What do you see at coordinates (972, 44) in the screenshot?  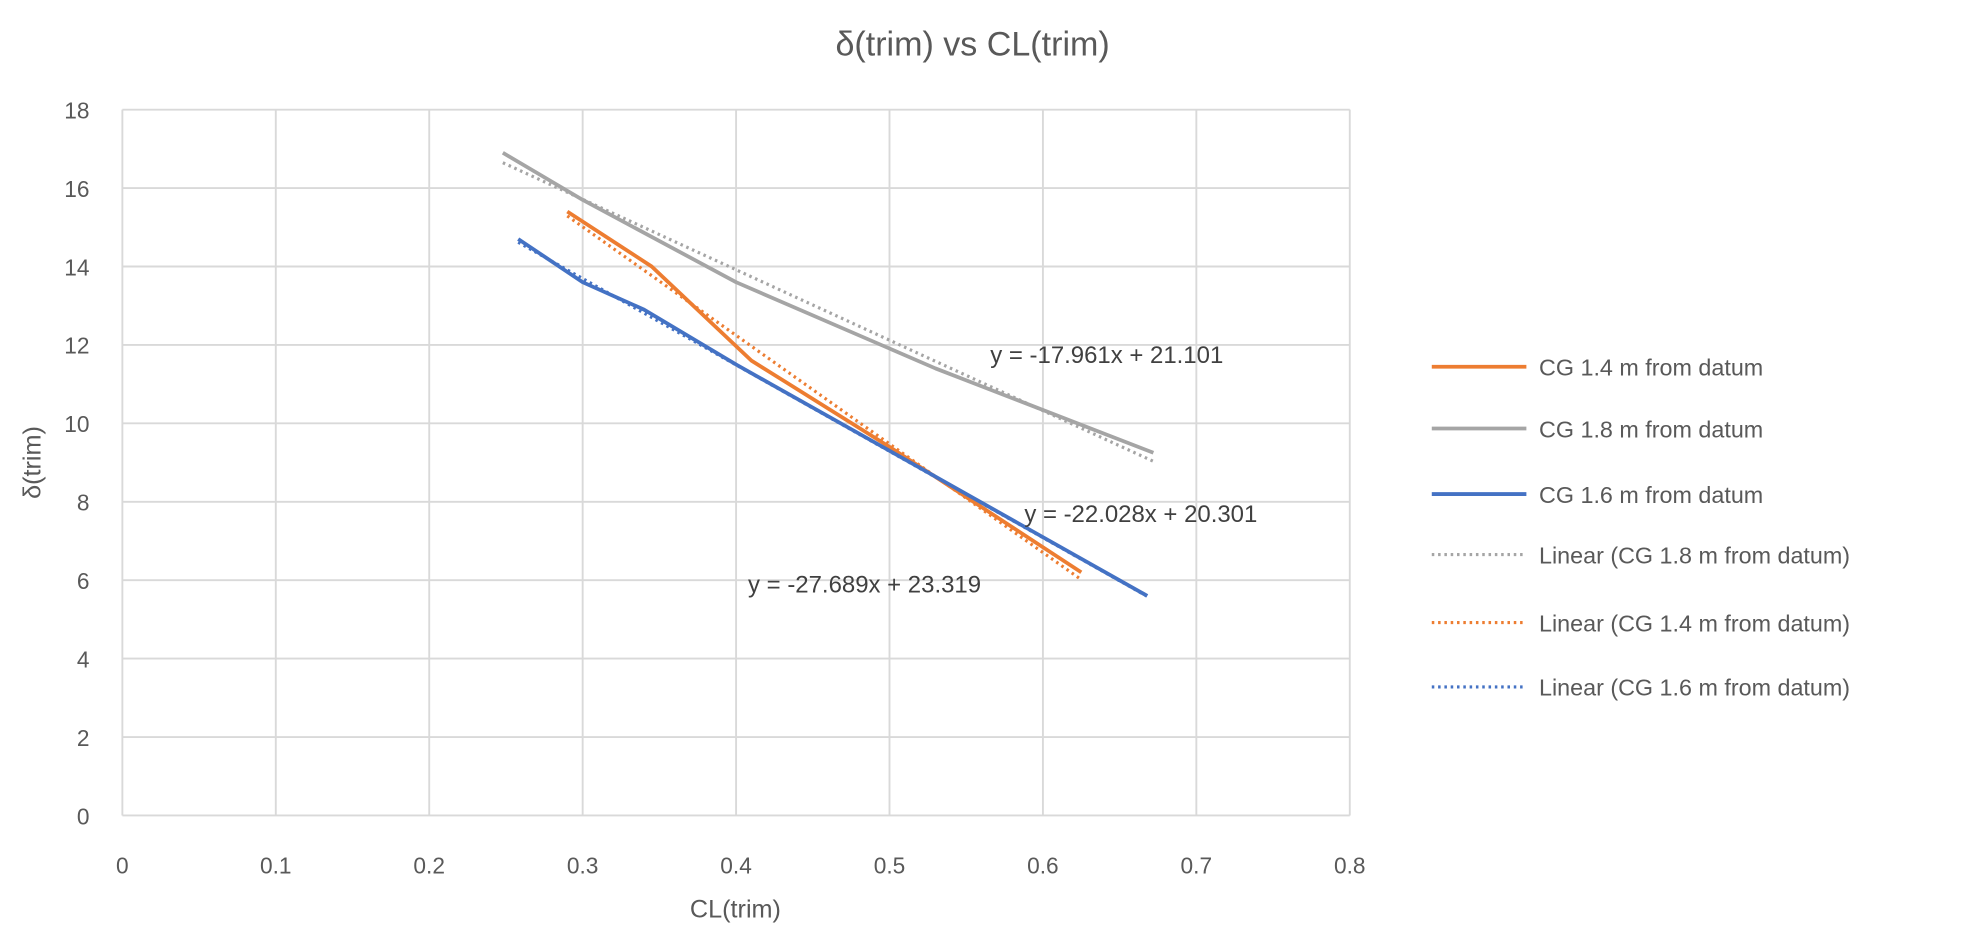 I see `chart-title: δ(trim) vs CL(trim)` at bounding box center [972, 44].